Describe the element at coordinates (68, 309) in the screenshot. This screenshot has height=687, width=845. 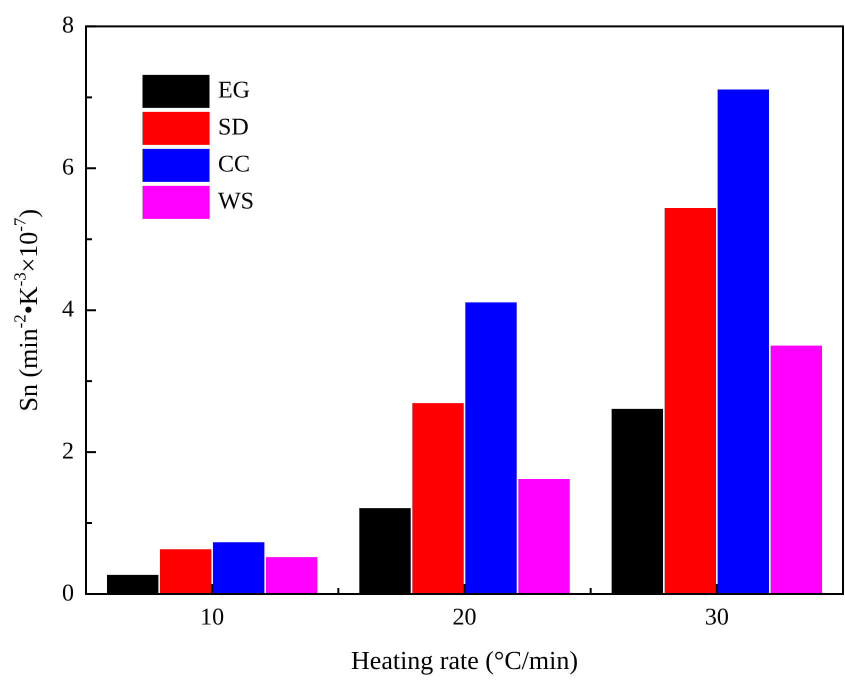
I see `y-tick-label: 4` at that location.